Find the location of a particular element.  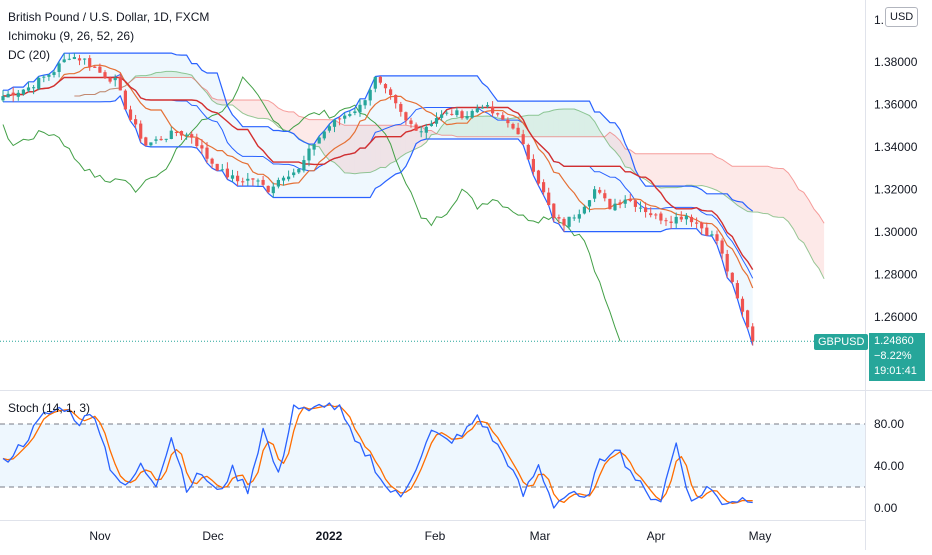

ichimoku-legend: Ichimoku (9, 26, 52, 26) is located at coordinates (71, 36).